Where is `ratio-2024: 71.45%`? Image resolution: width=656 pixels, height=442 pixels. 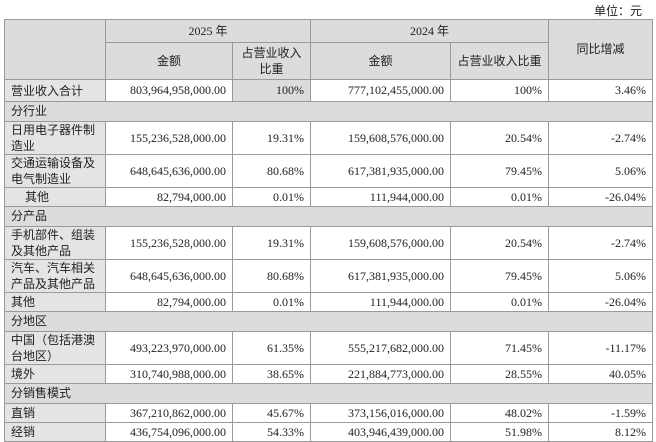 ratio-2024: 71.45% is located at coordinates (500, 348).